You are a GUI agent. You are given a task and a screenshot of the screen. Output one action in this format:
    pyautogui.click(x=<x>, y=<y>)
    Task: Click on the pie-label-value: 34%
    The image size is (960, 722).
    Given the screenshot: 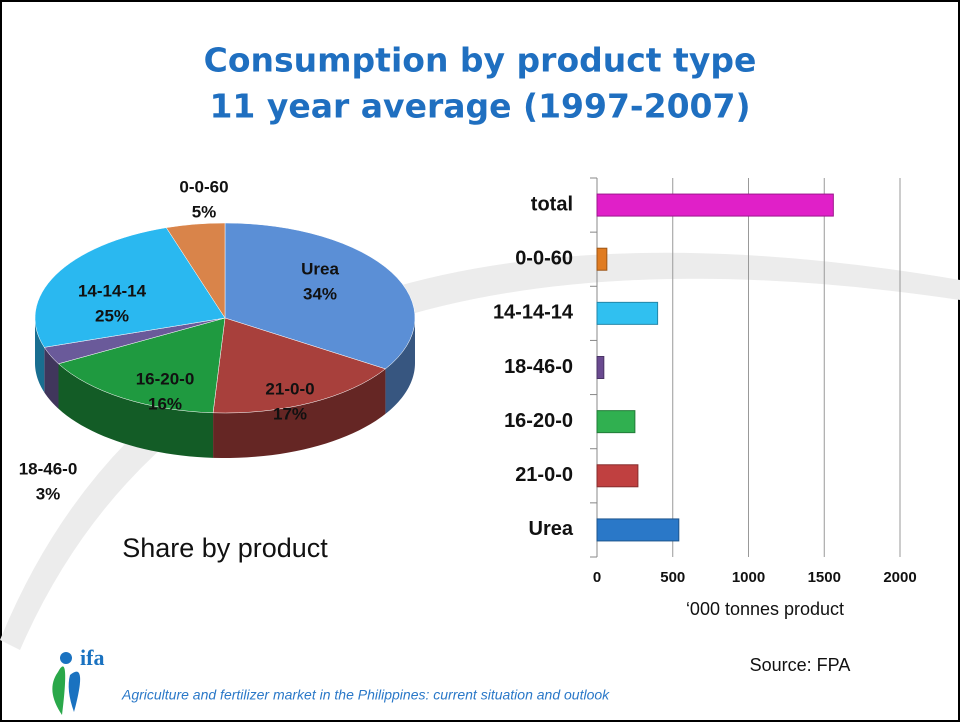 What is the action you would take?
    pyautogui.click(x=320, y=293)
    